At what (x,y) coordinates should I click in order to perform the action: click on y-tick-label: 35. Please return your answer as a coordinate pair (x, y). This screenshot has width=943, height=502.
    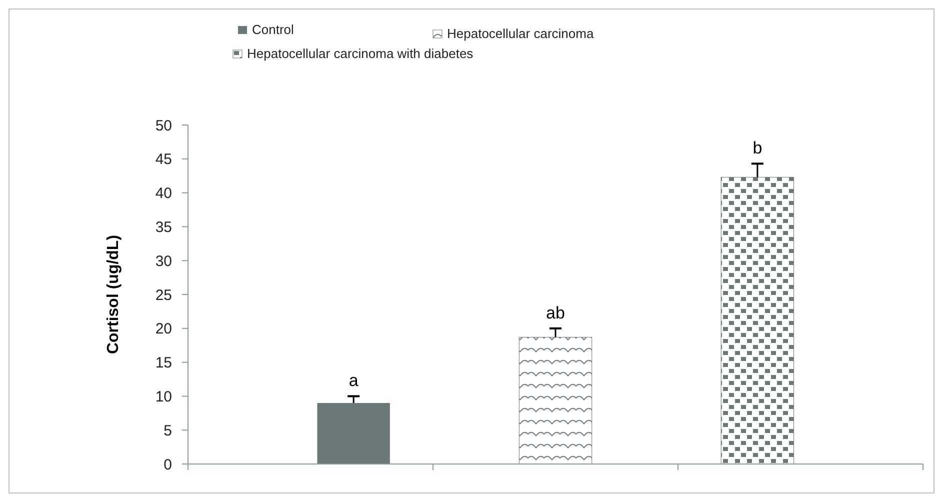
    Looking at the image, I should click on (163, 227).